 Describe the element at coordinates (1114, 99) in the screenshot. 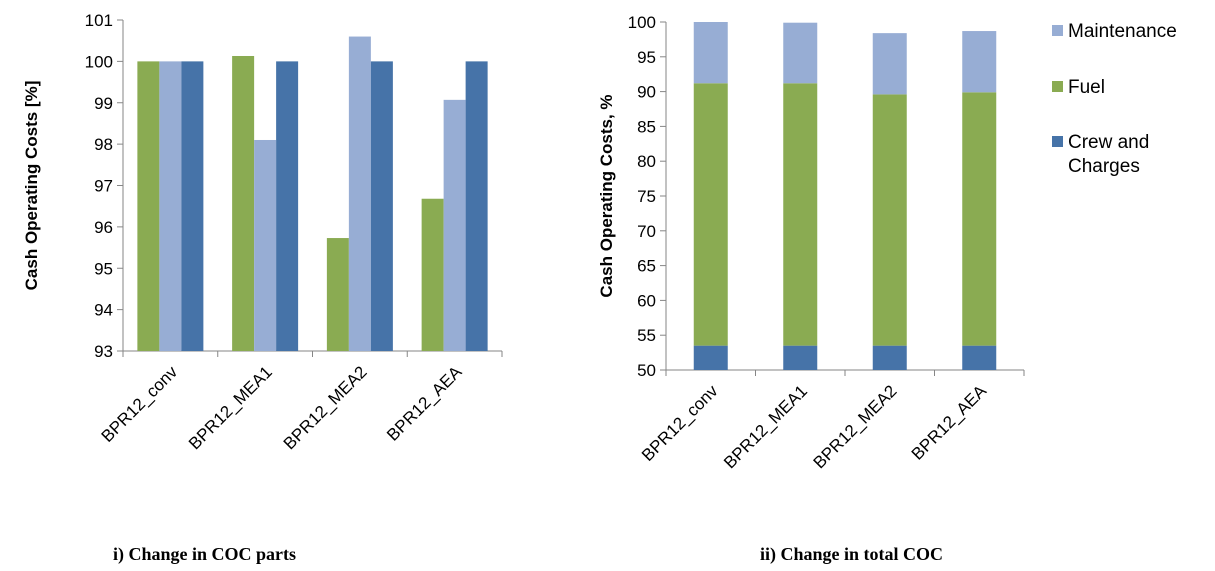

I see `legend: Maintenance Fuel Crew and Charges` at that location.